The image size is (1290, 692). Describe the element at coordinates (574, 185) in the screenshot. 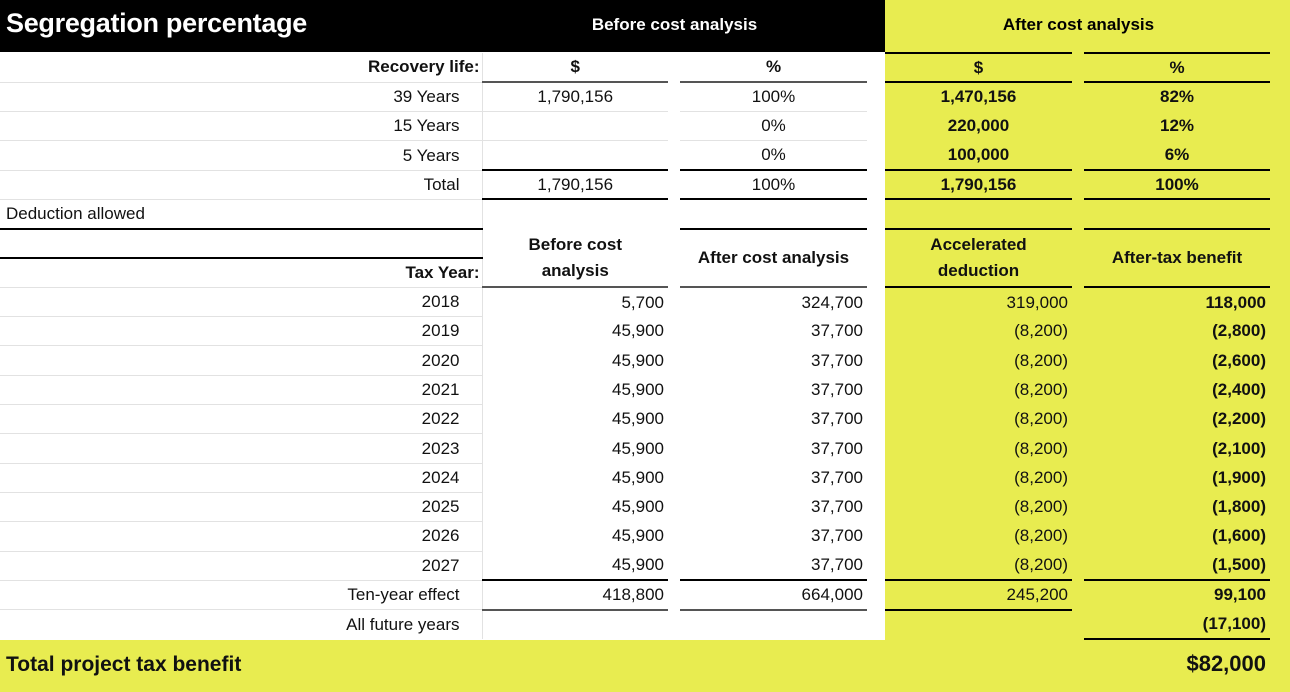

I see `before-amount: 1,790,156` at that location.